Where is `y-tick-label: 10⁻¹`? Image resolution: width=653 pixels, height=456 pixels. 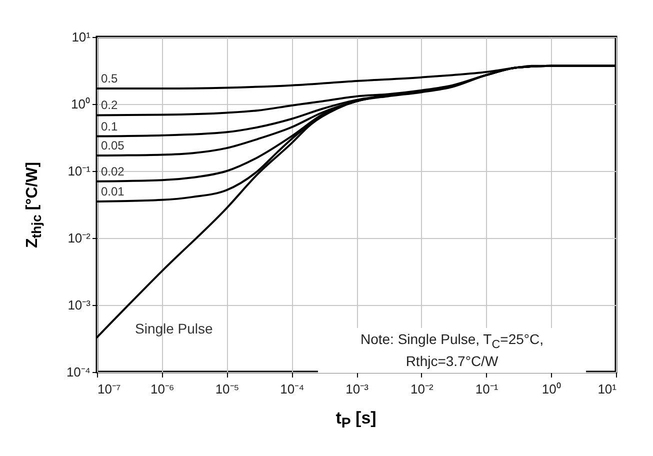
y-tick-label: 10⁻¹ is located at coordinates (80, 171).